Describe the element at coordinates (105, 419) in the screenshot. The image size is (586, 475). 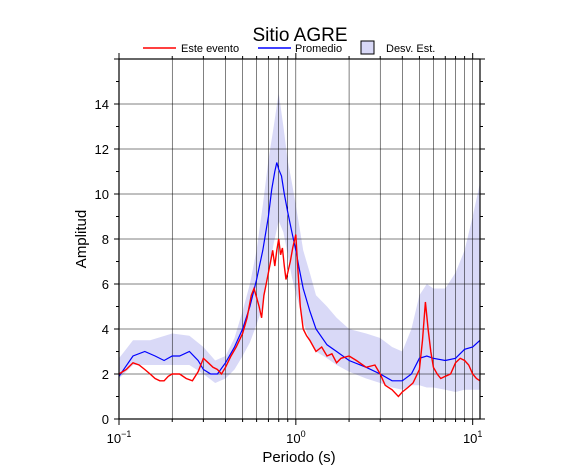
I see `y-tick-label: 0` at that location.